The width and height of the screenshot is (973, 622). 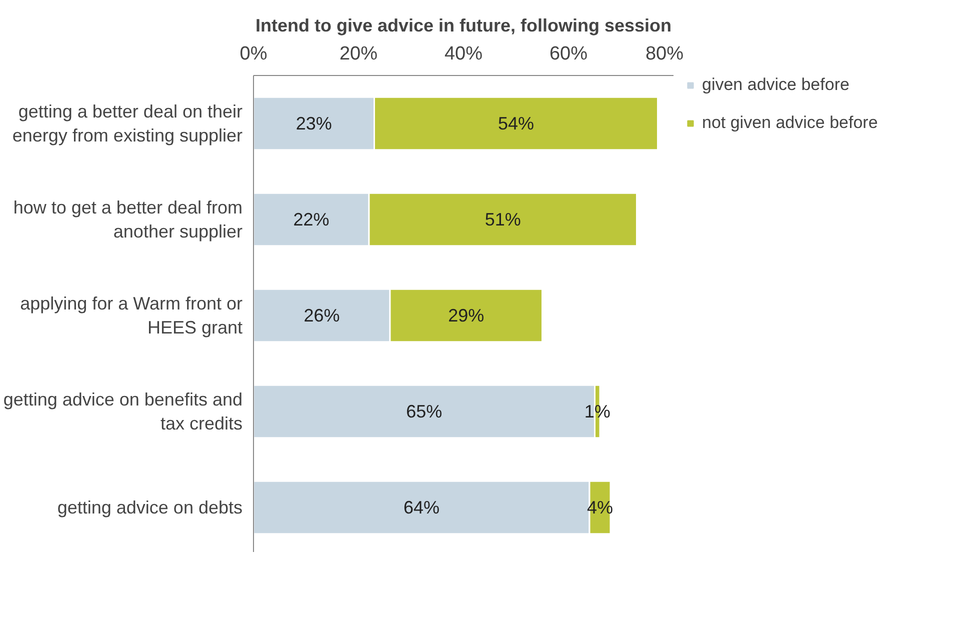 I want to click on data-label: 22%, so click(x=311, y=220).